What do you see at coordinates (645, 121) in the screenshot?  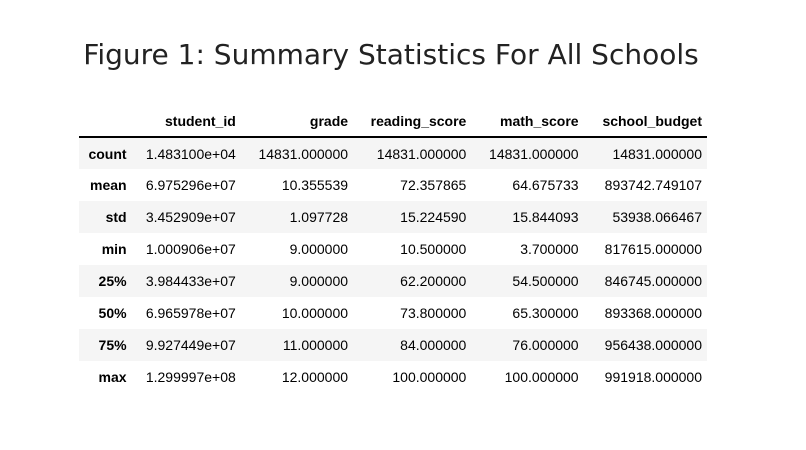 I see `column-header-school-budget: school_budget` at bounding box center [645, 121].